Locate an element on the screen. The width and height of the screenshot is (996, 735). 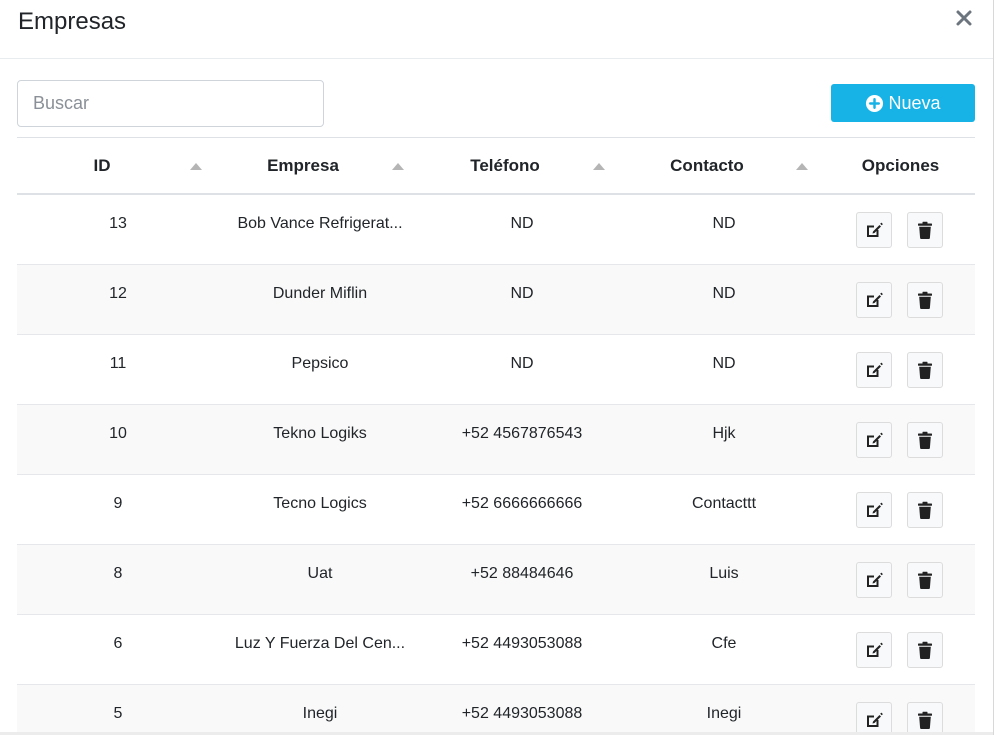
sort-empresa-icon is located at coordinates (398, 166).